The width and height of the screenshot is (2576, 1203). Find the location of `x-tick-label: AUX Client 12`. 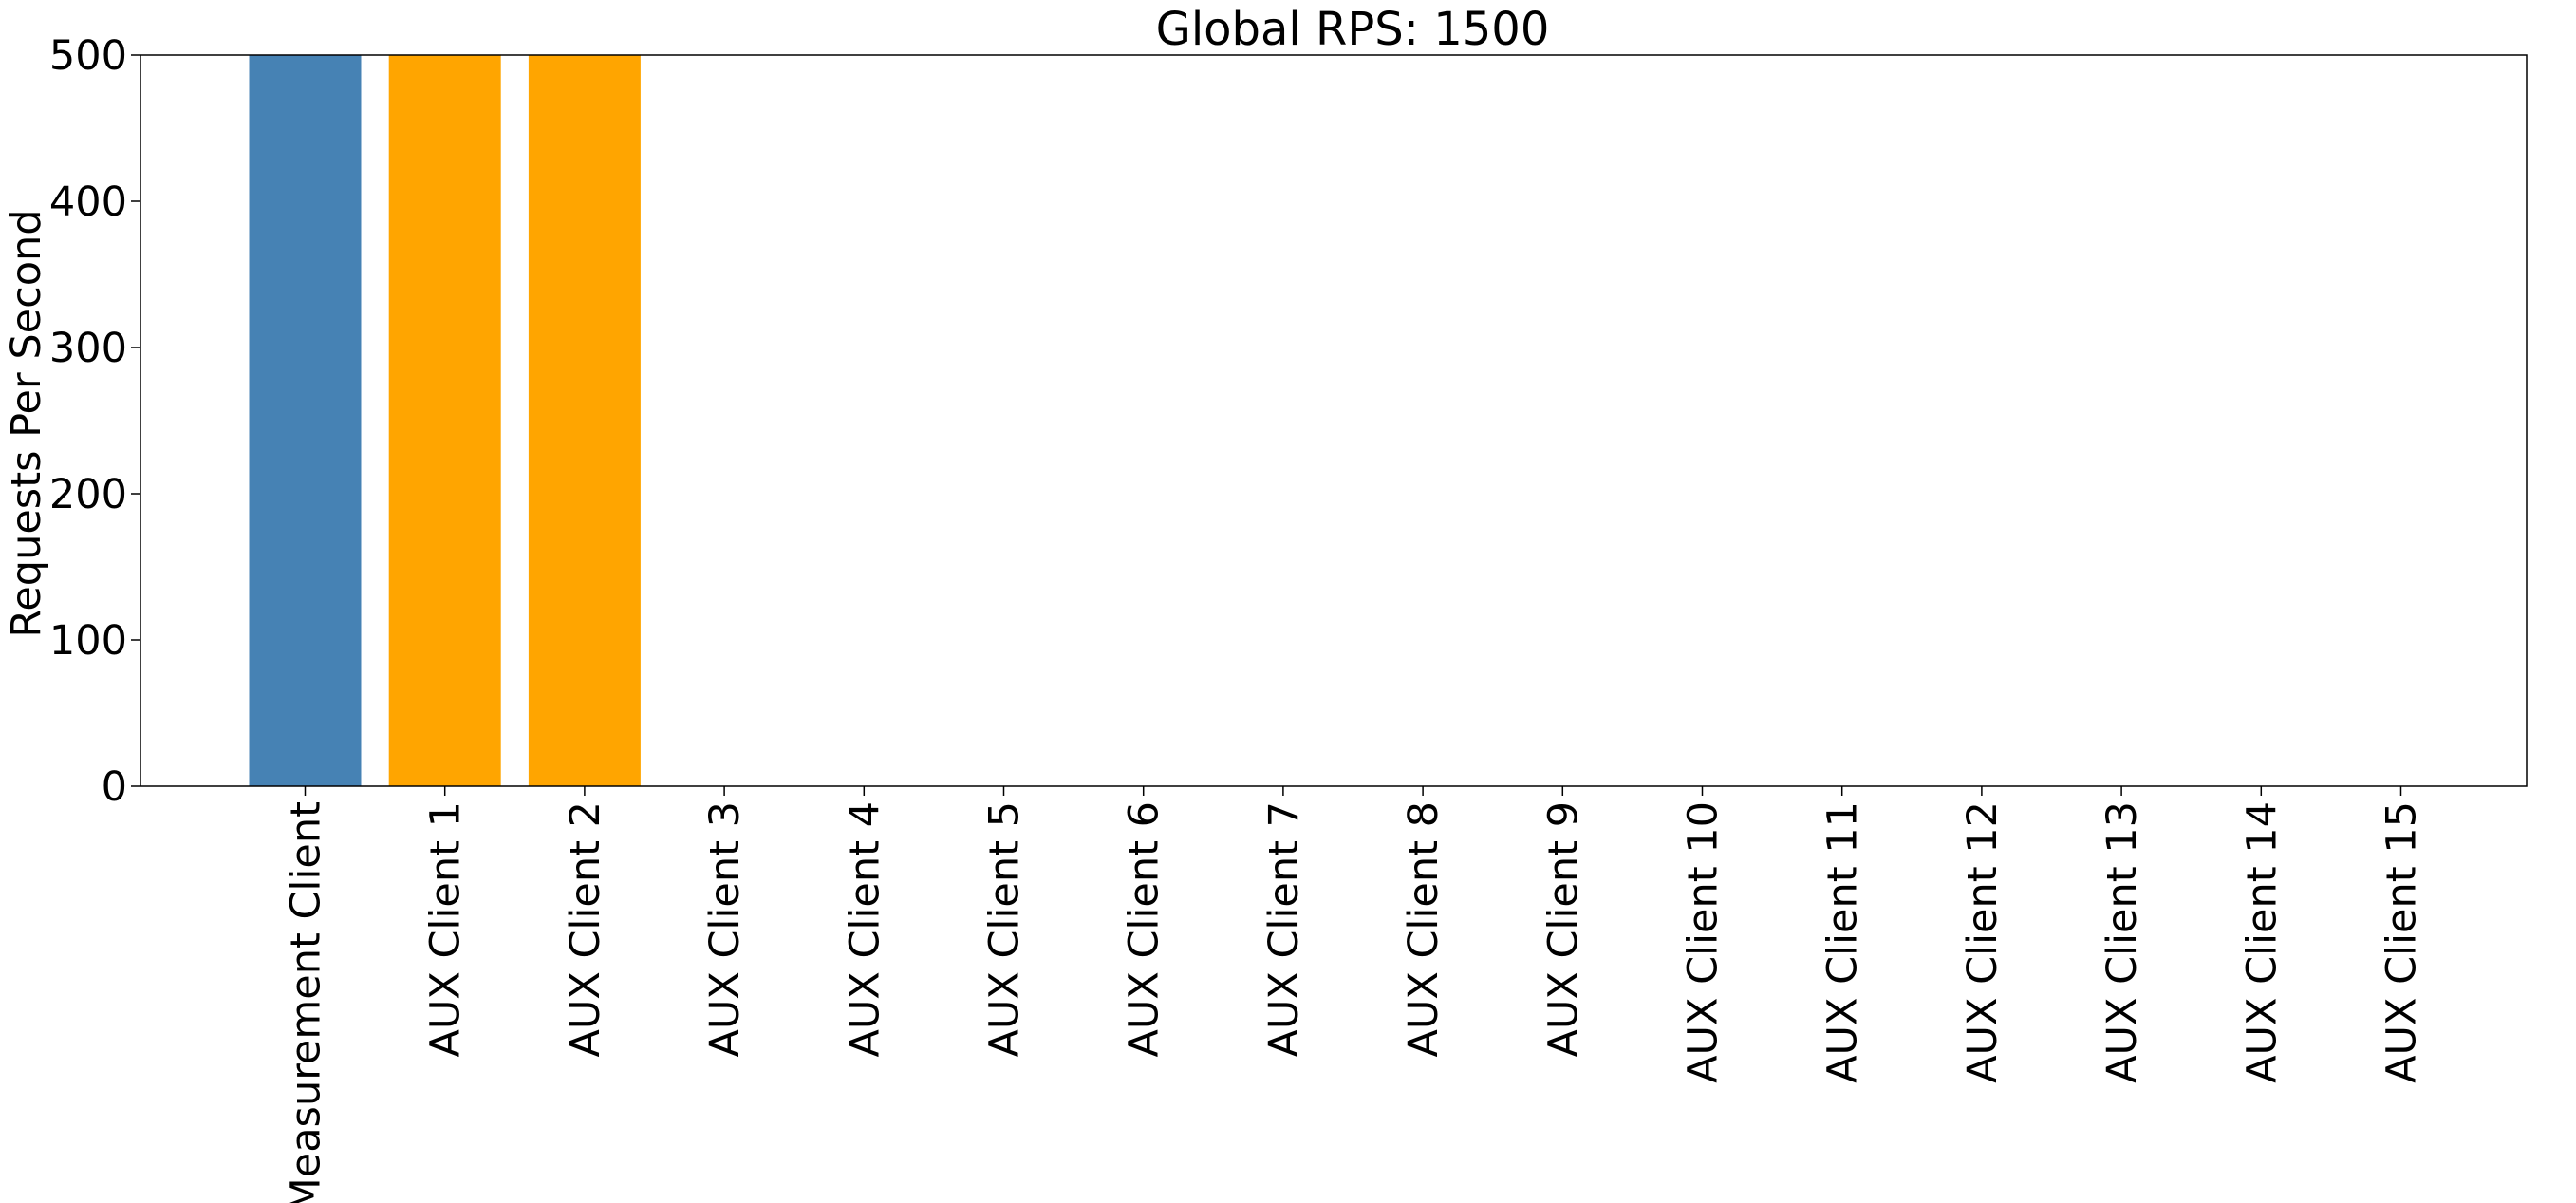

x-tick-label: AUX Client 12 is located at coordinates (1983, 942).